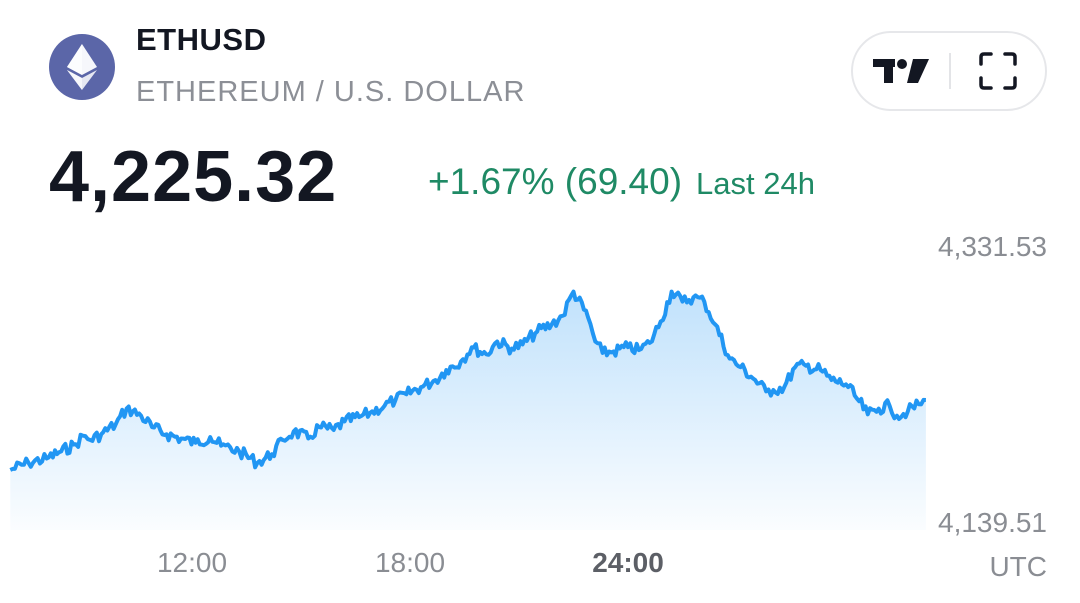 The height and width of the screenshot is (603, 1080). I want to click on ethereum-diamond-icon, so click(82, 67).